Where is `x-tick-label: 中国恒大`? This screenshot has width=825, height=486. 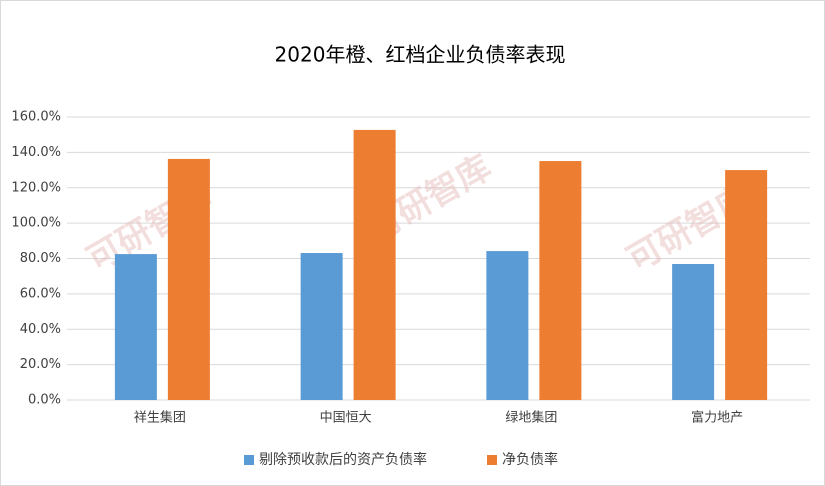
x-tick-label: 中国恒大 is located at coordinates (346, 418).